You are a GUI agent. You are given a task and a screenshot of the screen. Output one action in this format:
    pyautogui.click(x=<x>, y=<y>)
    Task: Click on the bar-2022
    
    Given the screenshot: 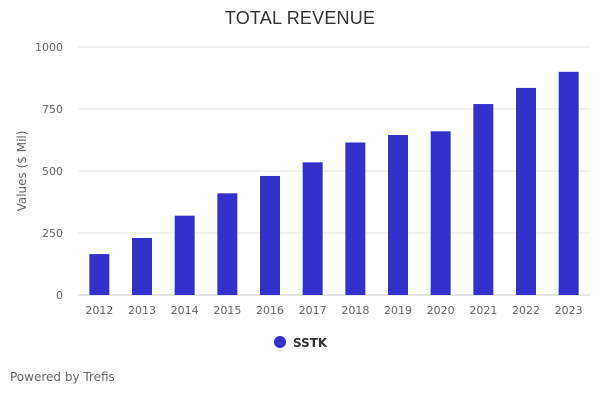 What is the action you would take?
    pyautogui.click(x=526, y=191)
    